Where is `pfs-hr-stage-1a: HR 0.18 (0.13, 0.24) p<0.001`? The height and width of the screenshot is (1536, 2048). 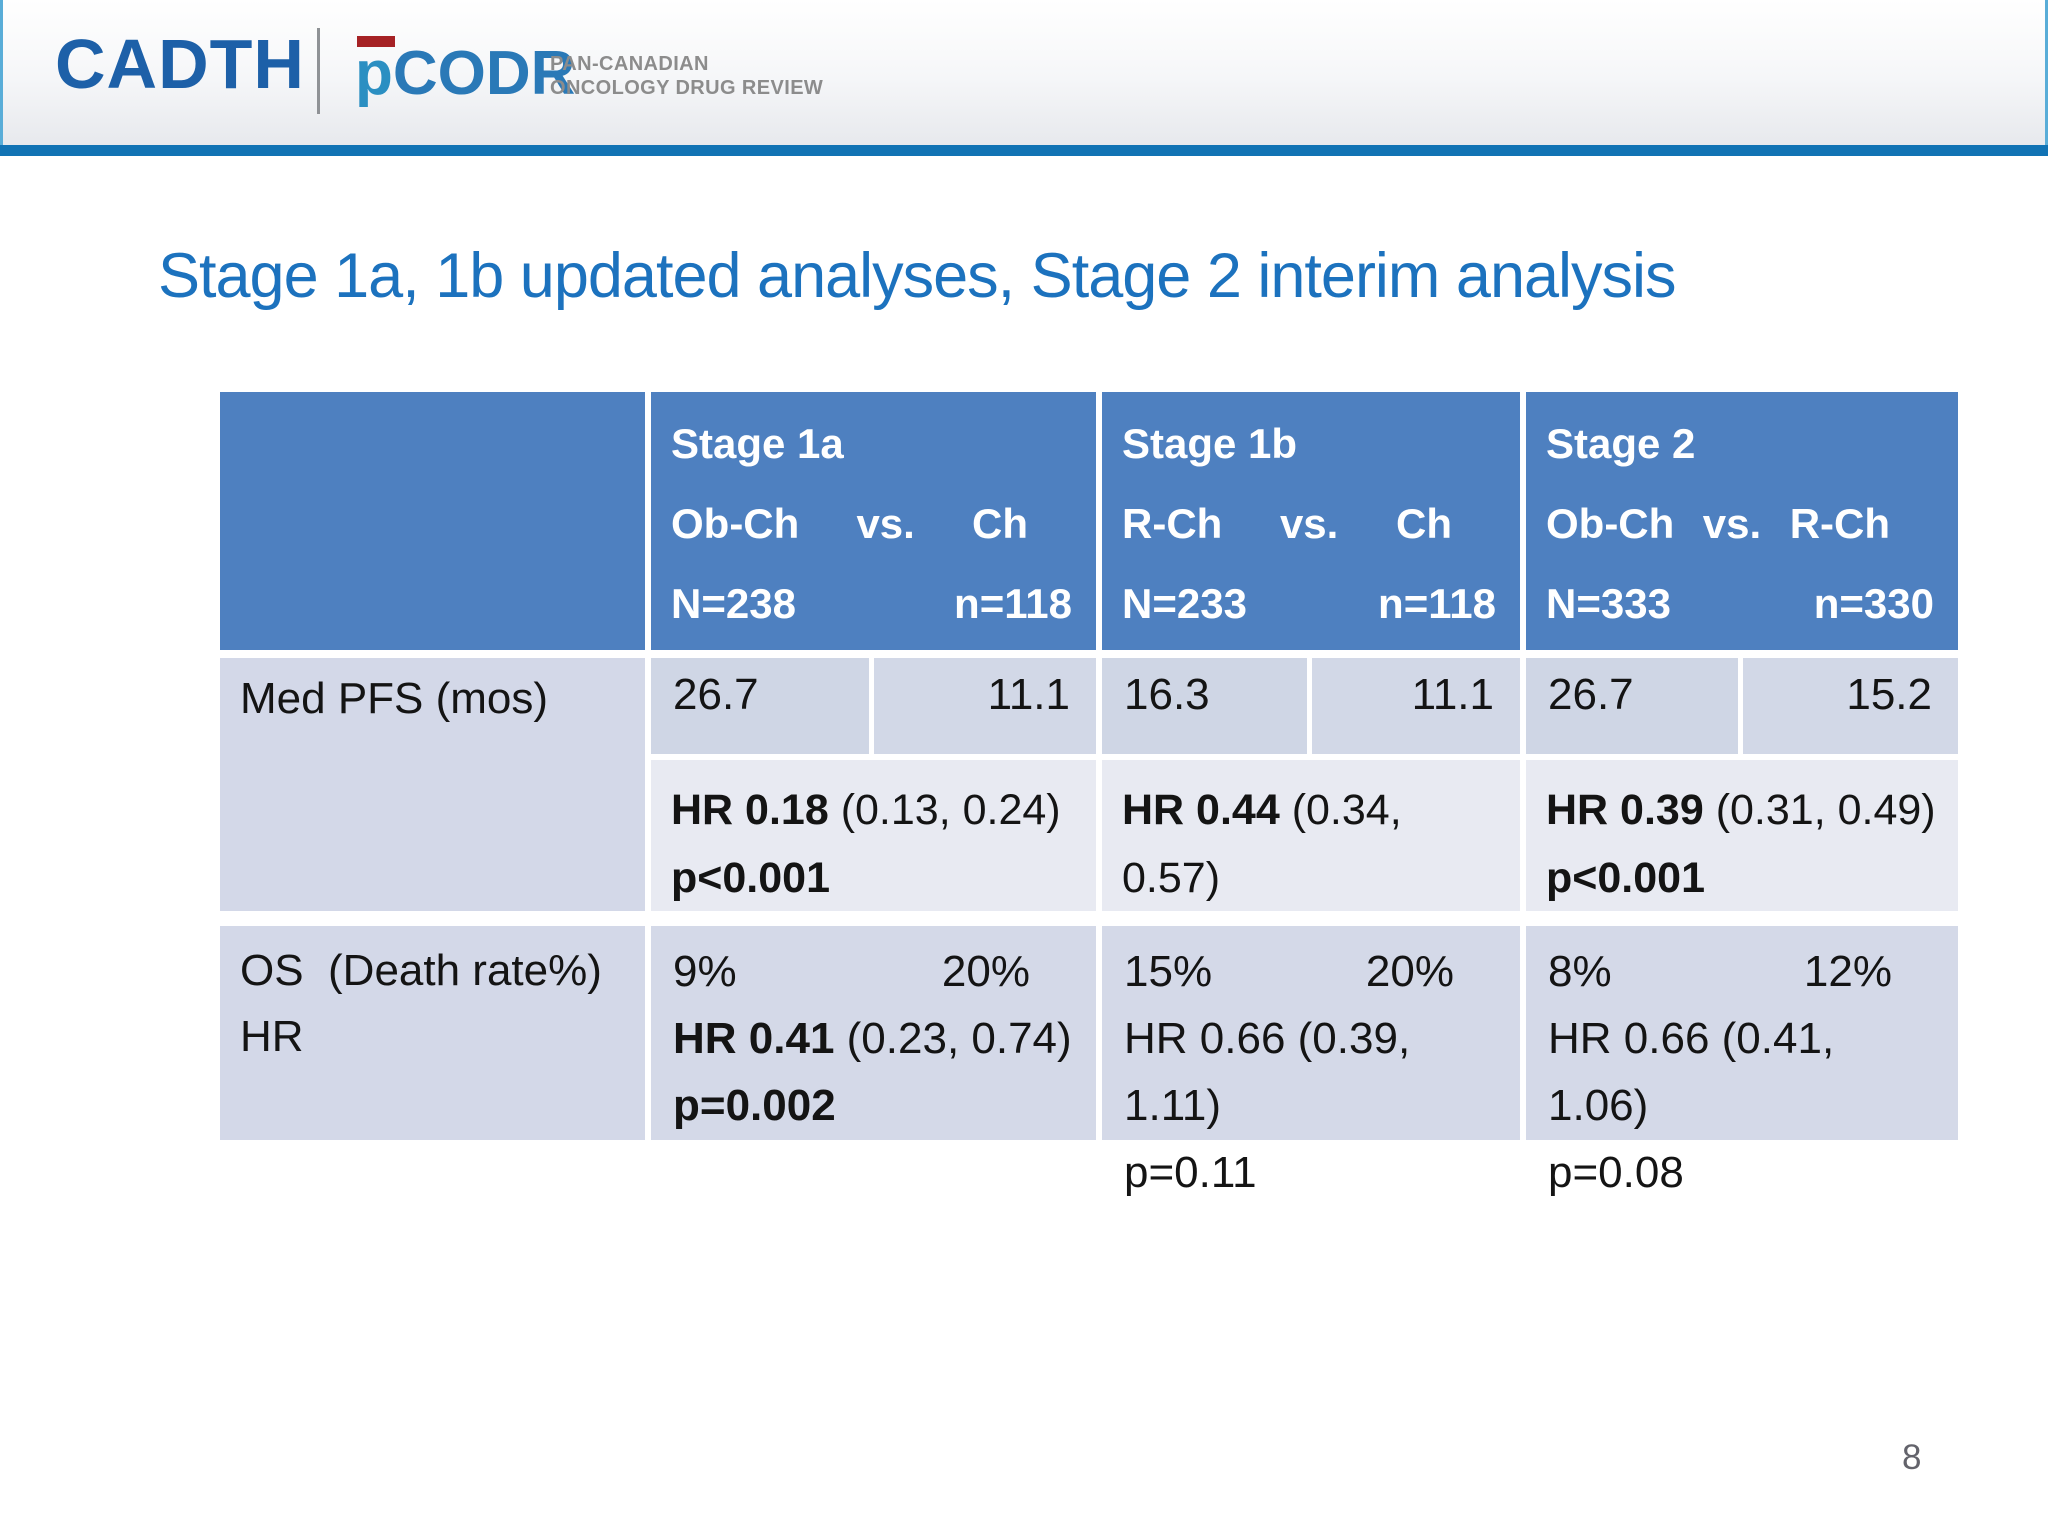 pfs-hr-stage-1a: HR 0.18 (0.13, 0.24) p<0.001 is located at coordinates (873, 835).